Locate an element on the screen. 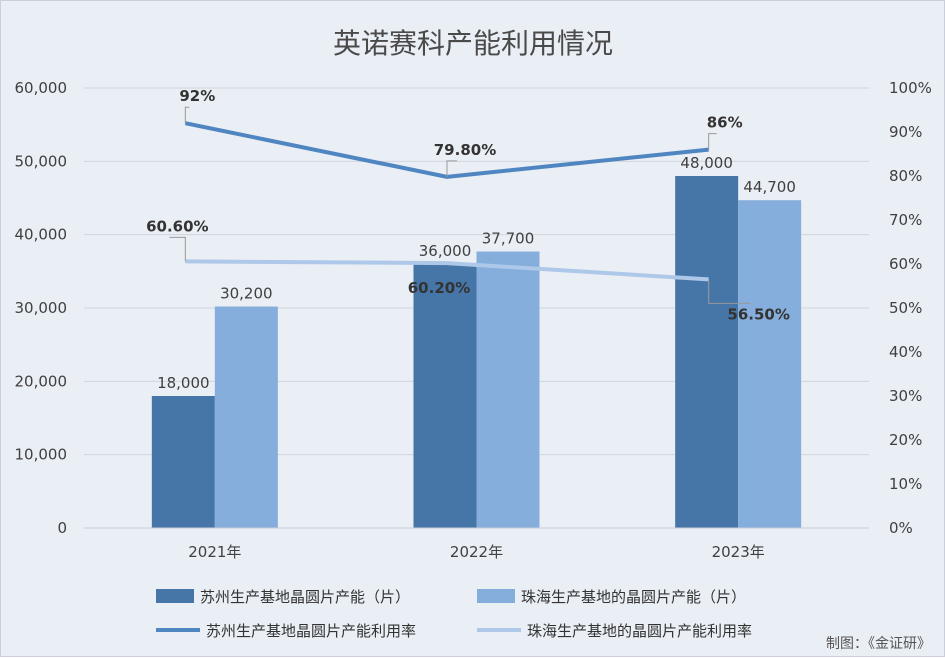  line-value-label: 92% is located at coordinates (197, 96).